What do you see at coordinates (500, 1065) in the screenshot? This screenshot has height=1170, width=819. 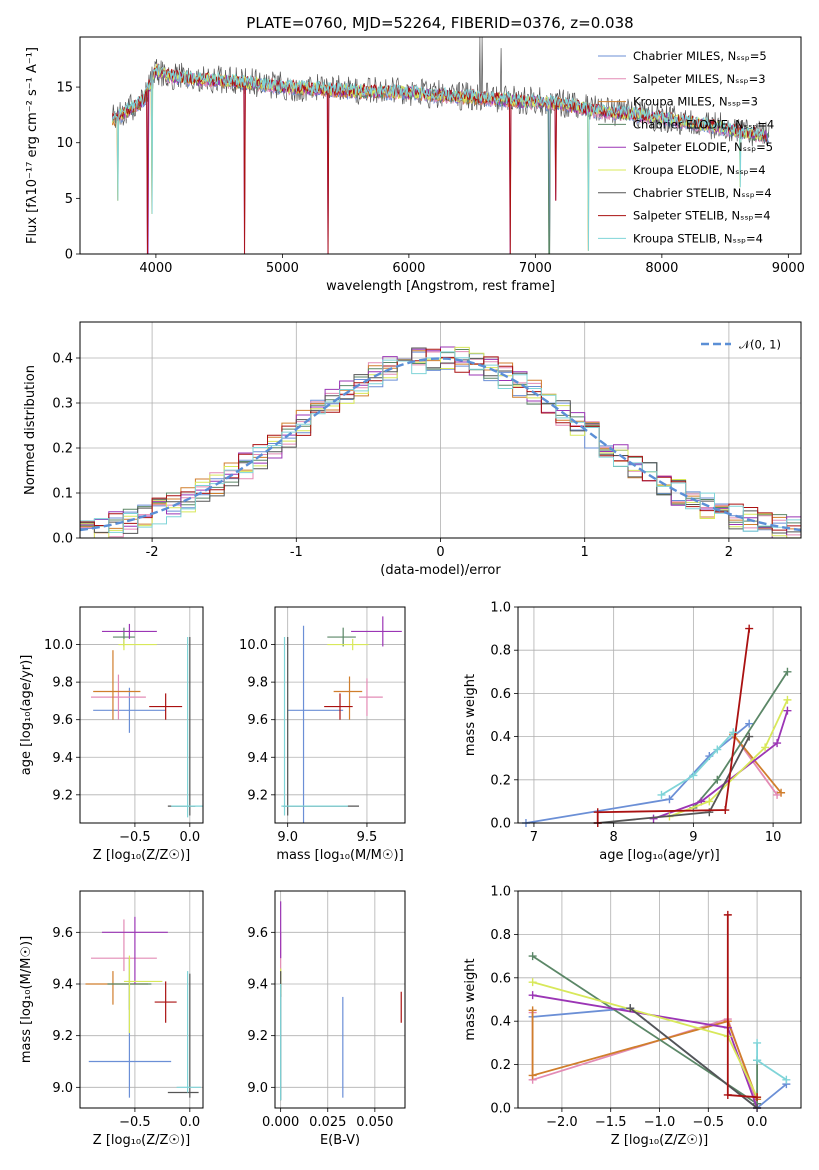 I see `mass-weight-vs-Z-ytick-label: 0.2` at bounding box center [500, 1065].